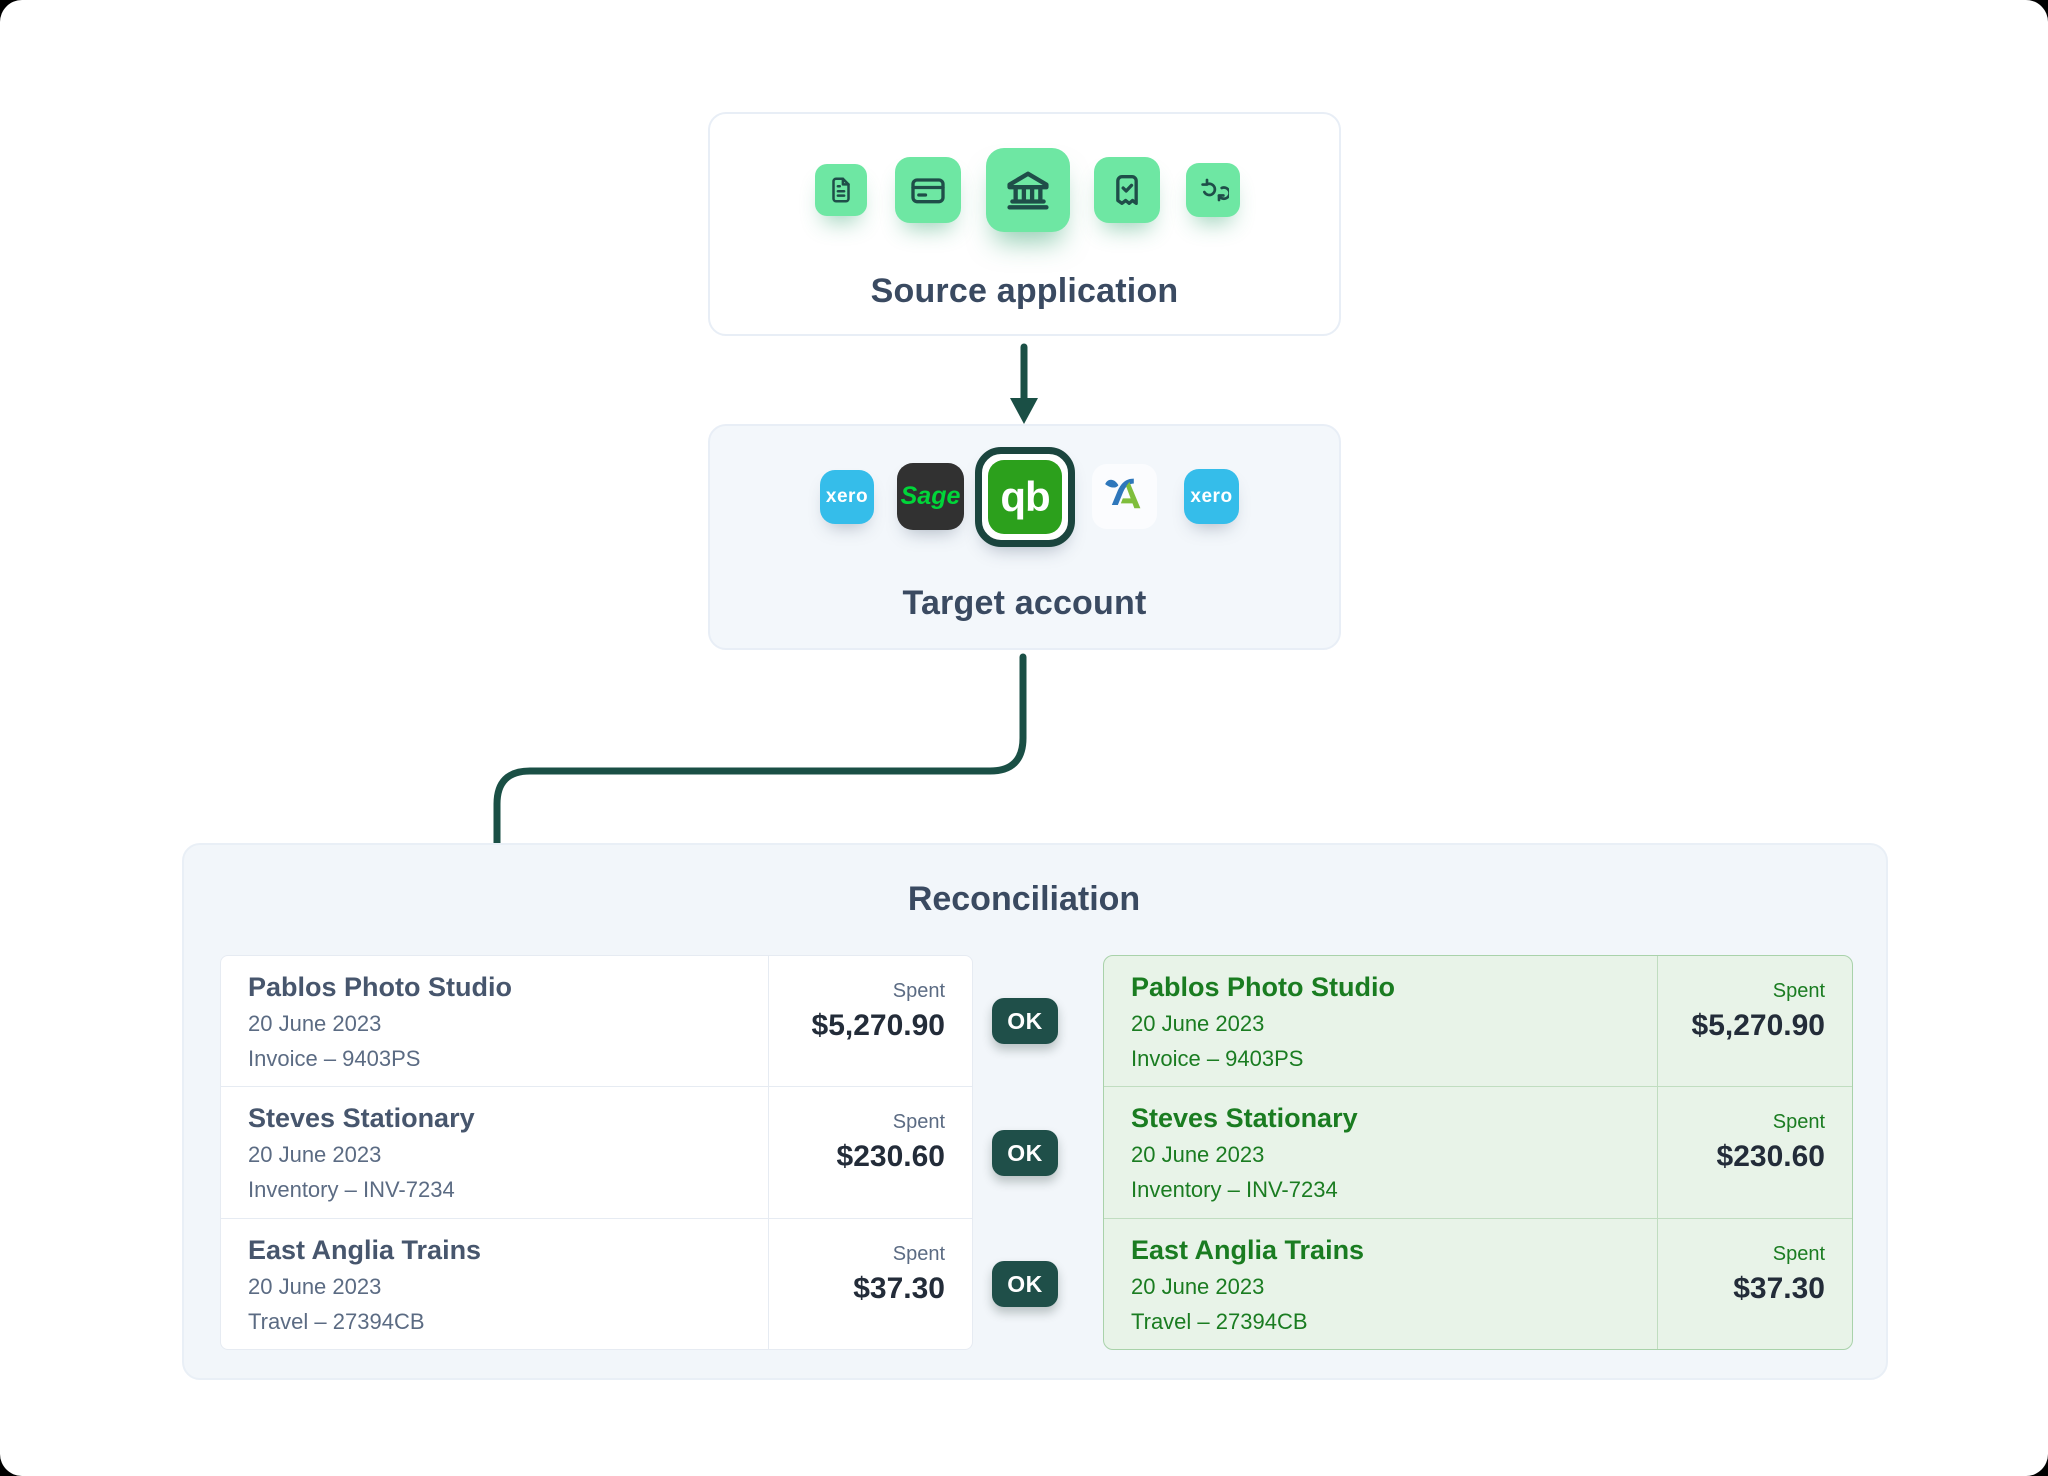 The image size is (2048, 1476). I want to click on sage-logo: Sage, so click(930, 496).